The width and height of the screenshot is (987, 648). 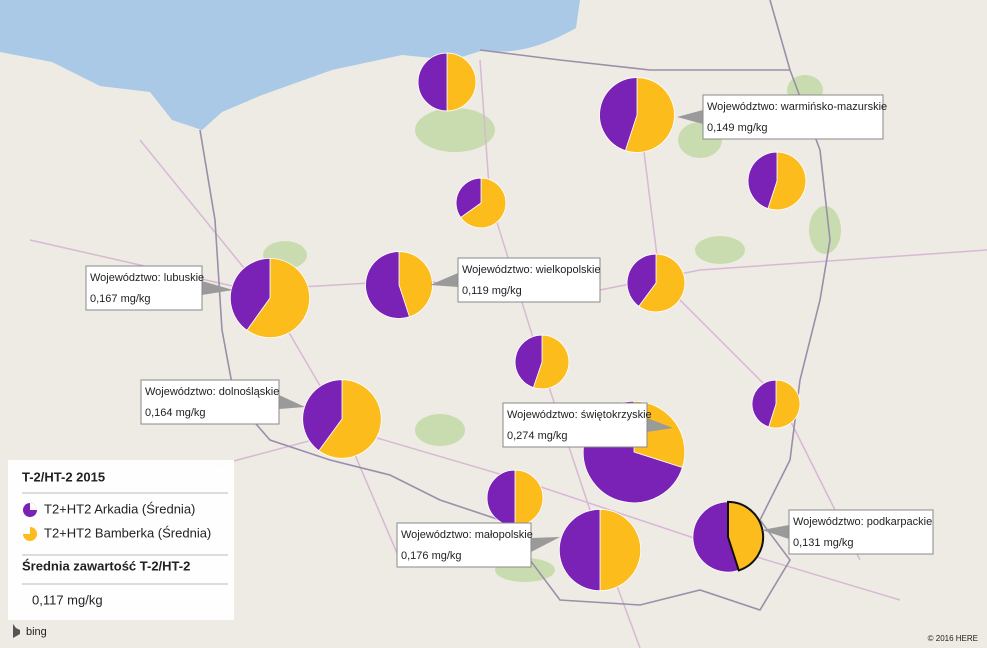 I want to click on callout-label: Województwo: warmińsko-mazurskie, so click(x=797, y=107).